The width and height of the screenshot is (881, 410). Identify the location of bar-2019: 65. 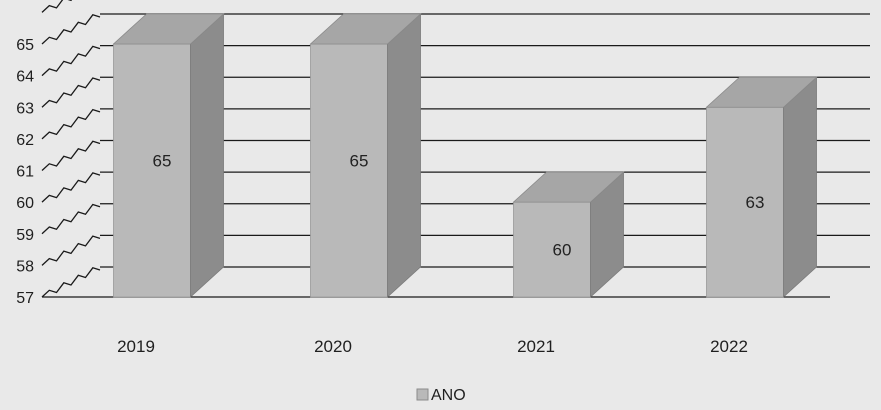
(168, 155).